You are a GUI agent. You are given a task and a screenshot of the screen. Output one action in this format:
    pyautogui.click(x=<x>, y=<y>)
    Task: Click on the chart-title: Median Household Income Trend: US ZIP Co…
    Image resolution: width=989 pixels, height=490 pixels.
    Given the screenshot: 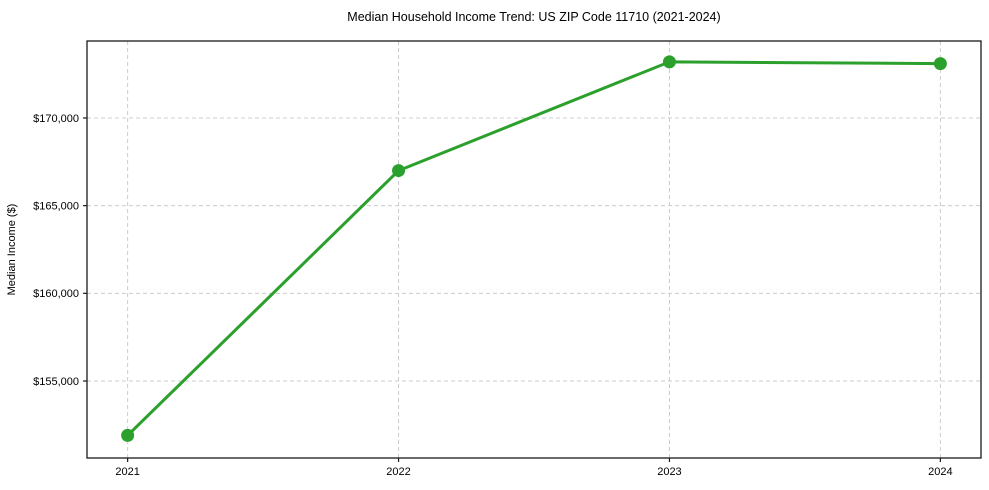 What is the action you would take?
    pyautogui.click(x=533, y=17)
    